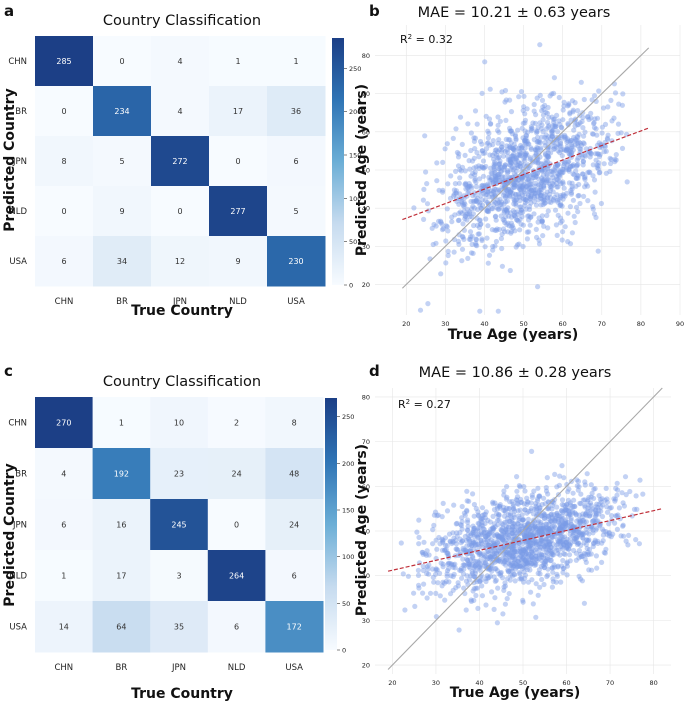 This screenshot has width=685, height=709. Describe the element at coordinates (122, 302) in the screenshot. I see `x-tick-label: BR` at that location.